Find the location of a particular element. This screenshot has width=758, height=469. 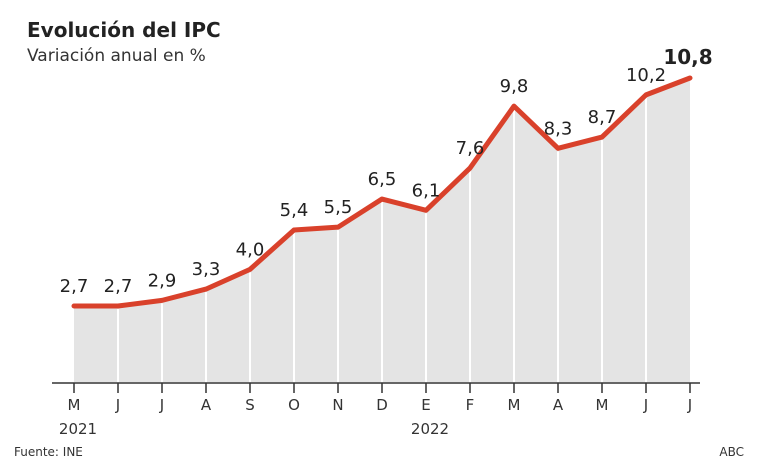

x-tick-label: N is located at coordinates (337, 405).